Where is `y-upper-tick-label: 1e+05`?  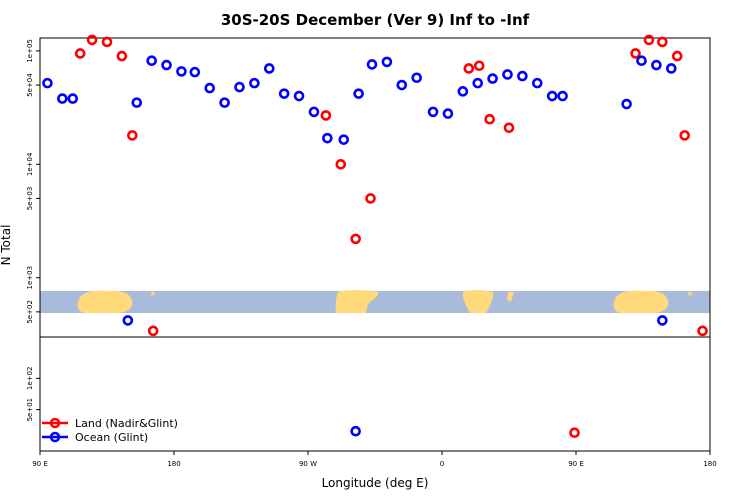 y-upper-tick-label: 1e+05 is located at coordinates (30, 51).